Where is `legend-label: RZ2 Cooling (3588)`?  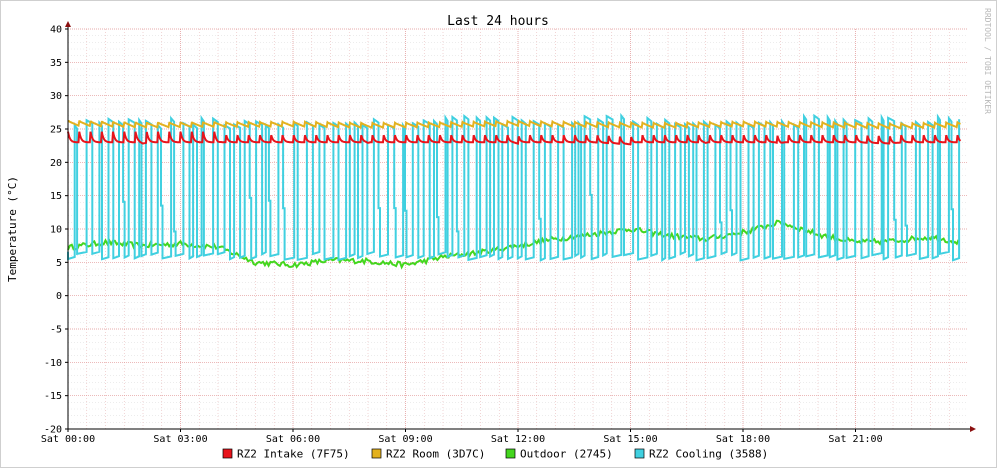 legend-label: RZ2 Cooling (3588) is located at coordinates (708, 454).